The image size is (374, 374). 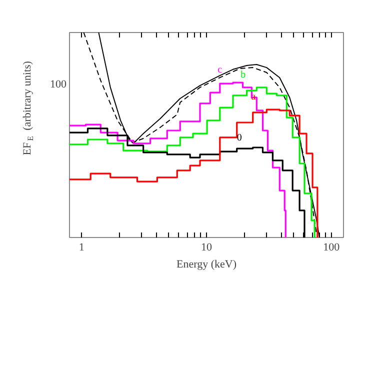 I want to click on y-axis-title: EFE (arbitrary units), so click(x=28, y=108).